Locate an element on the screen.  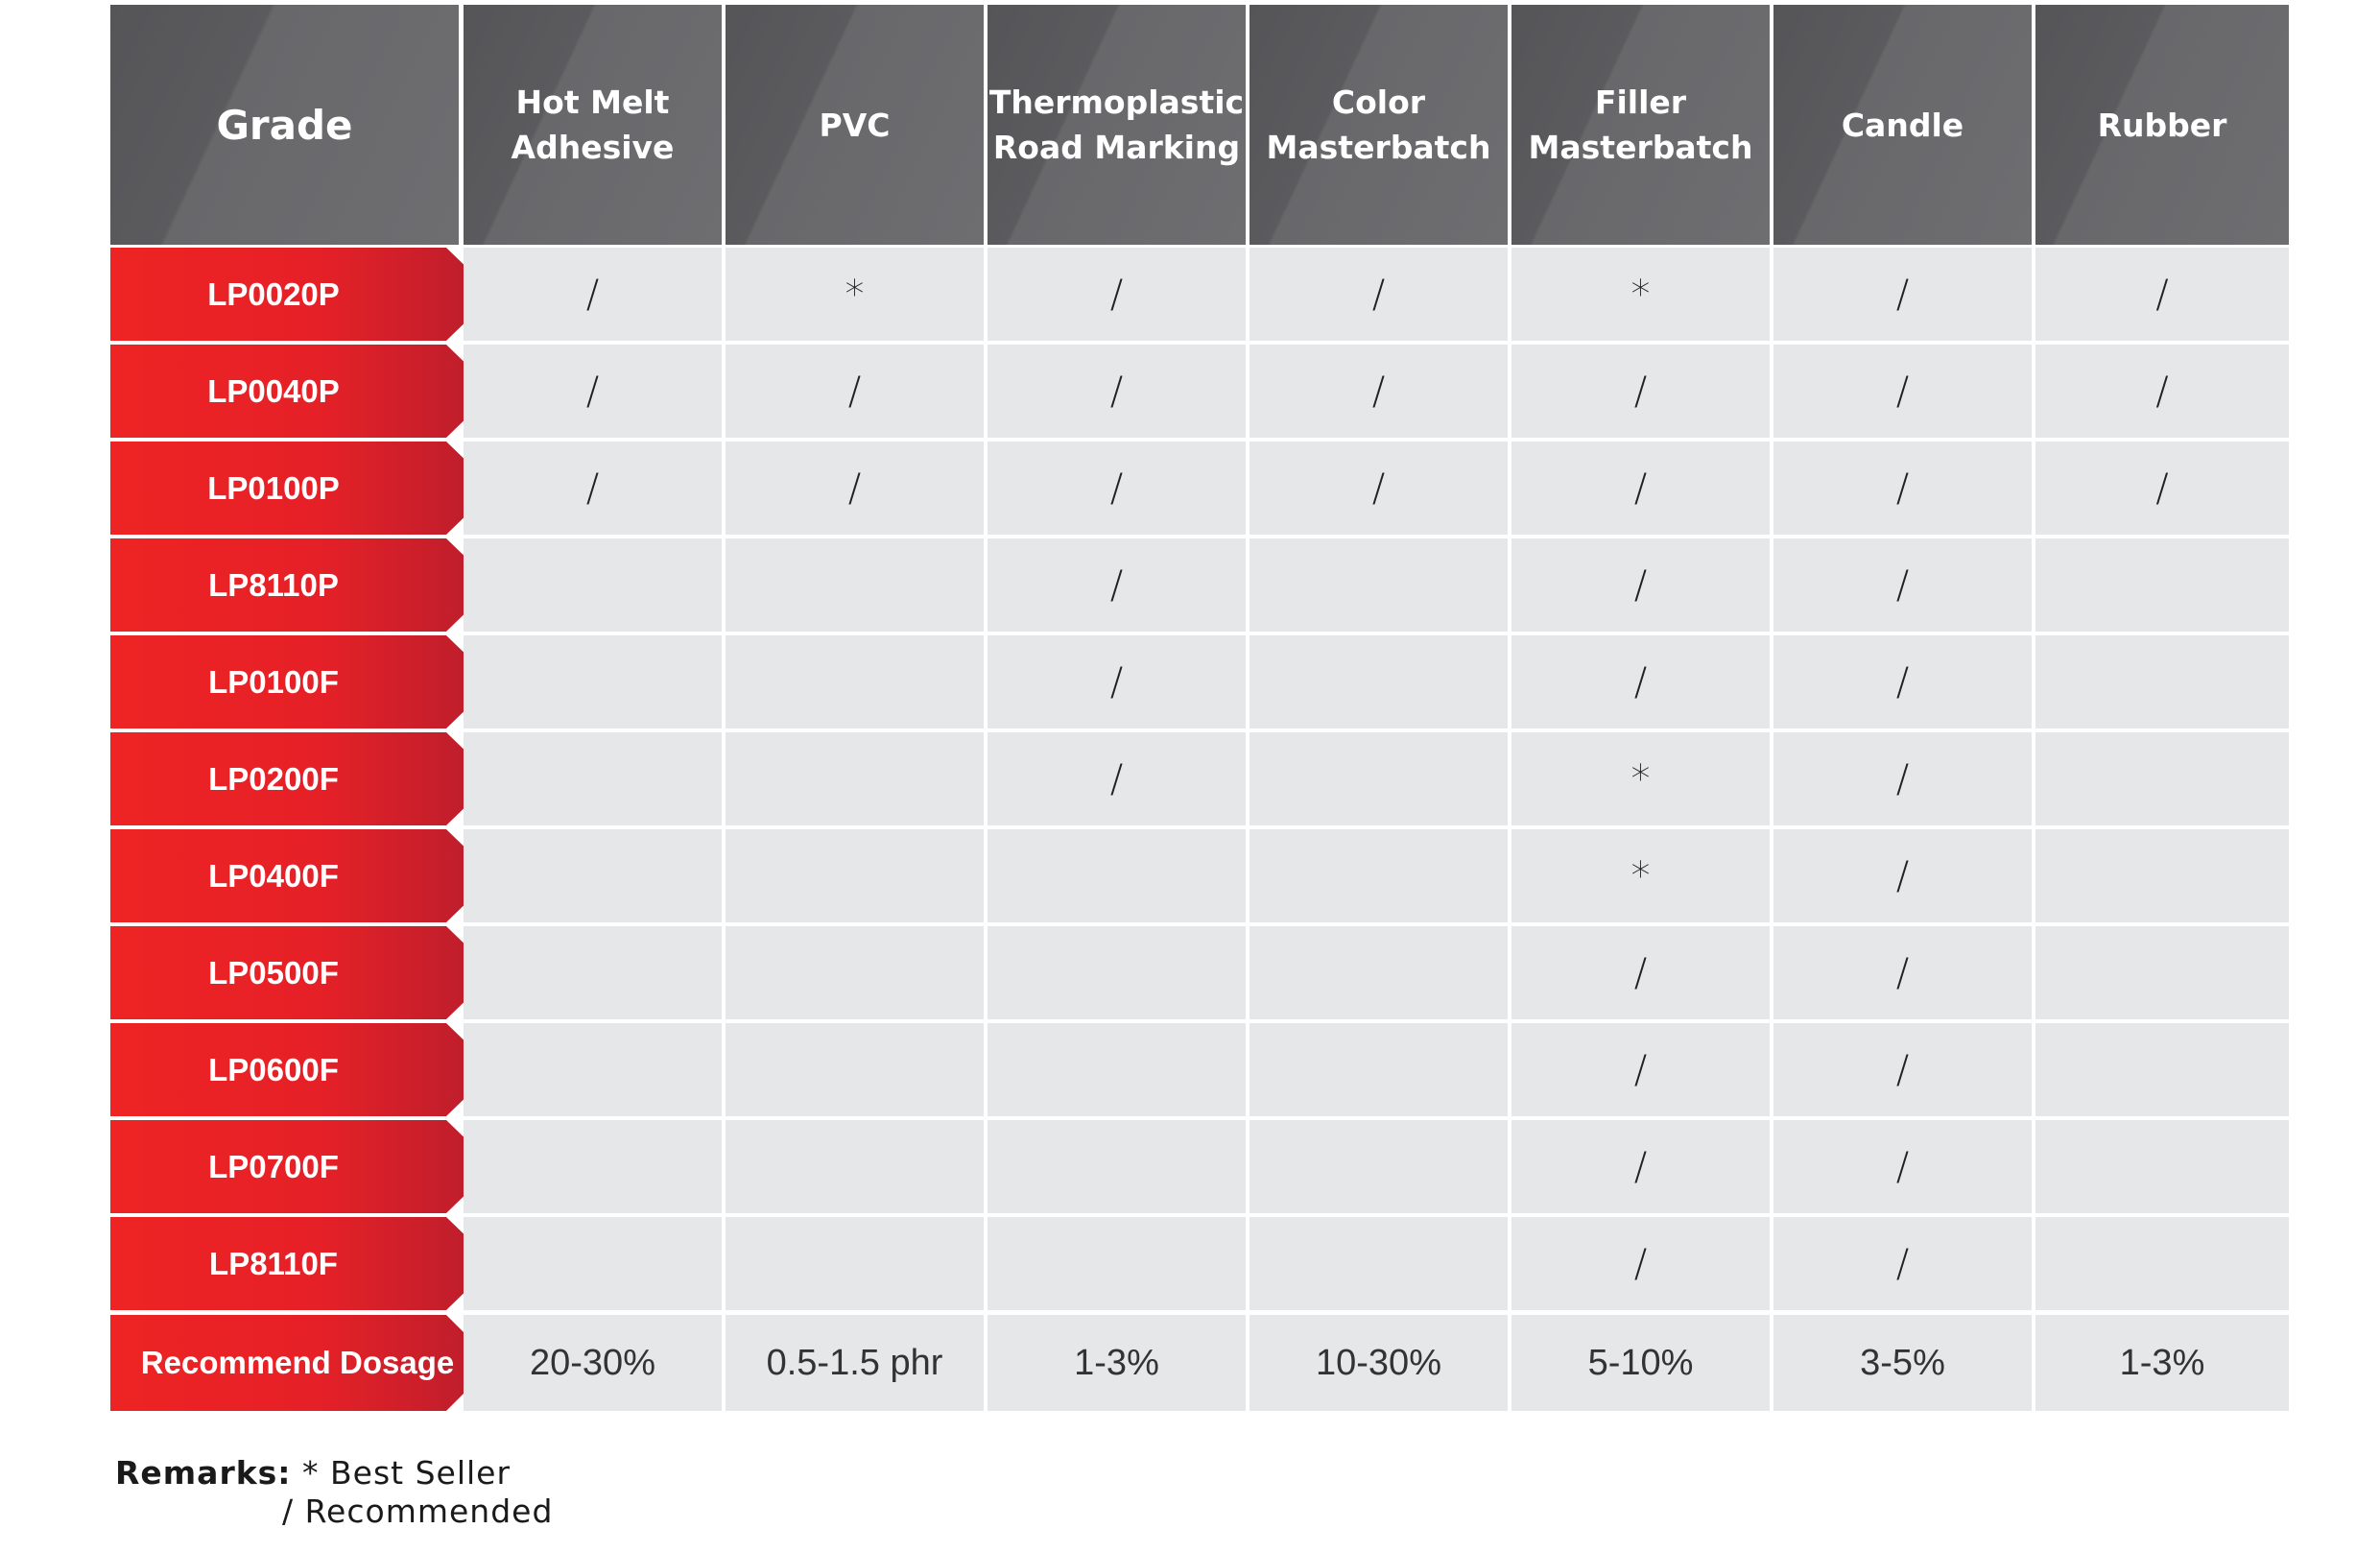
header-grade: Grade is located at coordinates (285, 125).